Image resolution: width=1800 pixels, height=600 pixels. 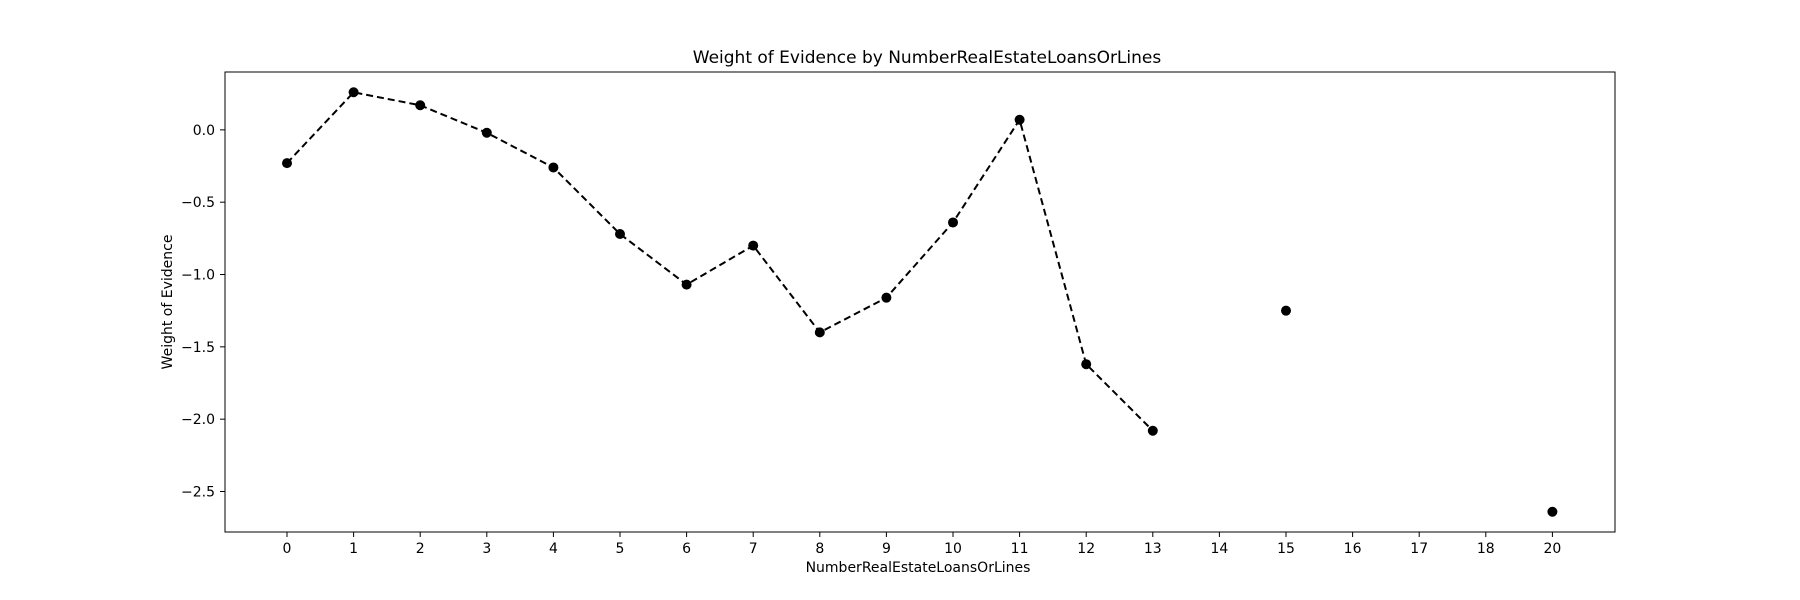 I want to click on x-tick-label: 6, so click(x=686, y=549).